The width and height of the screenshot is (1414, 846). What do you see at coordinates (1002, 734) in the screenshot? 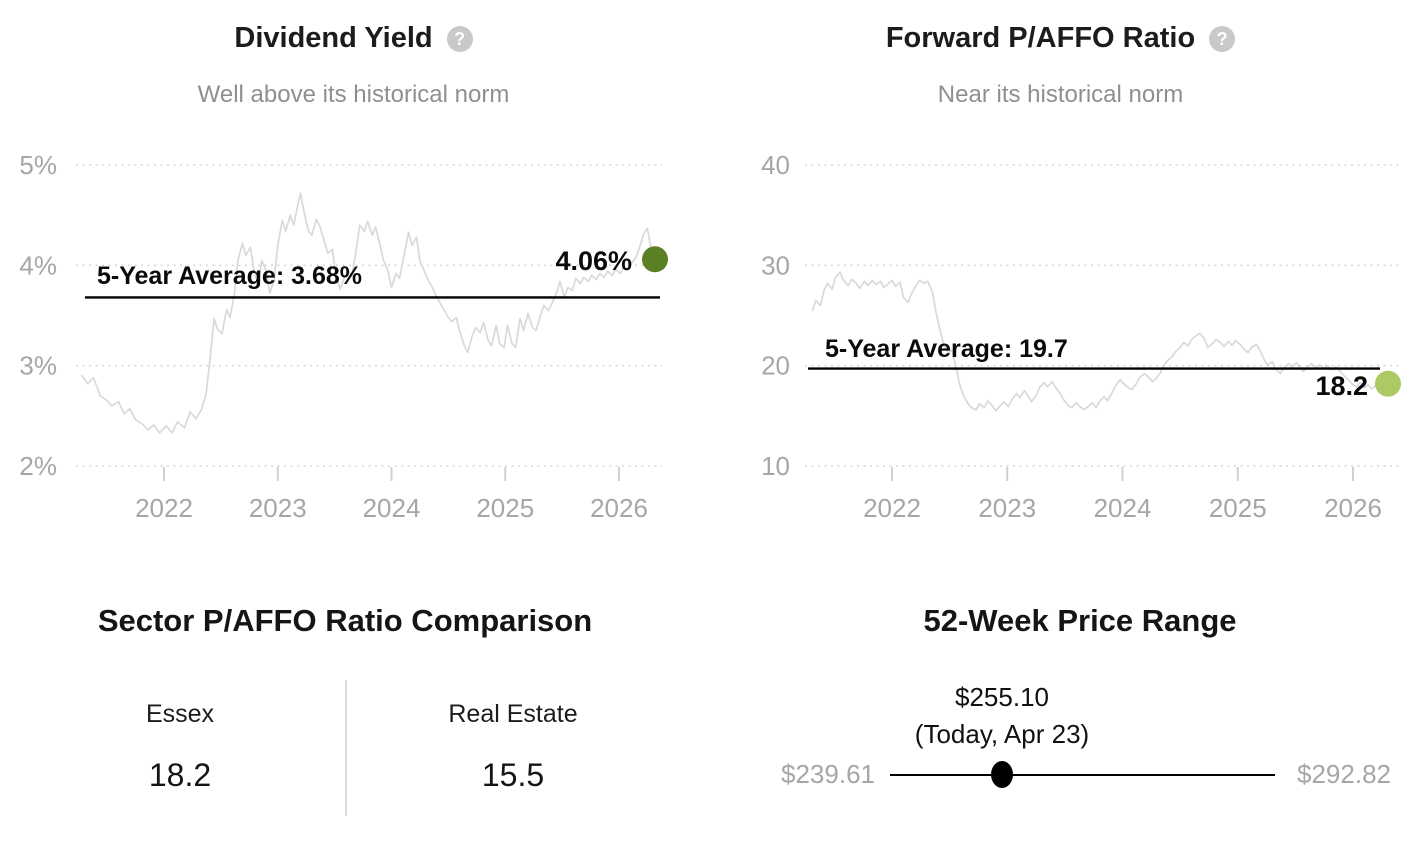
I see `current-price-caption: (Today, Apr 23)` at bounding box center [1002, 734].